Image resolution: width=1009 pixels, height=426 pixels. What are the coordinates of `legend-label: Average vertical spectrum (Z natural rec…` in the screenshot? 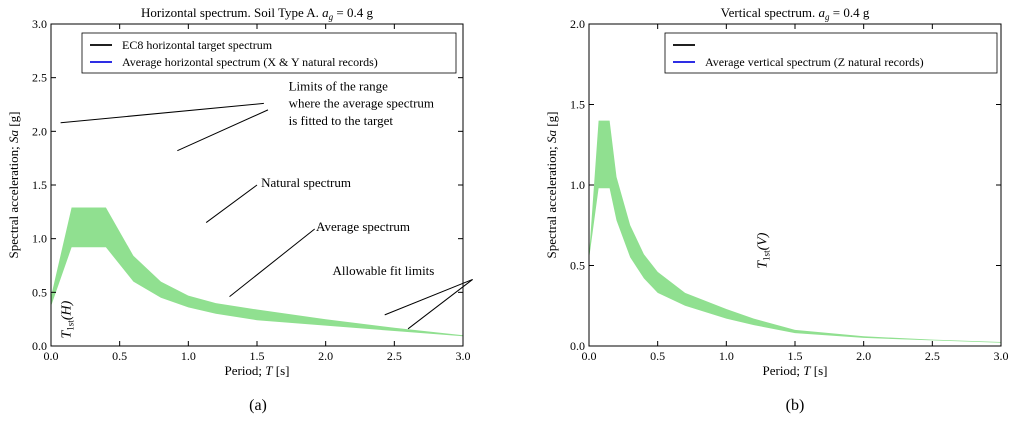 It's located at (814, 62).